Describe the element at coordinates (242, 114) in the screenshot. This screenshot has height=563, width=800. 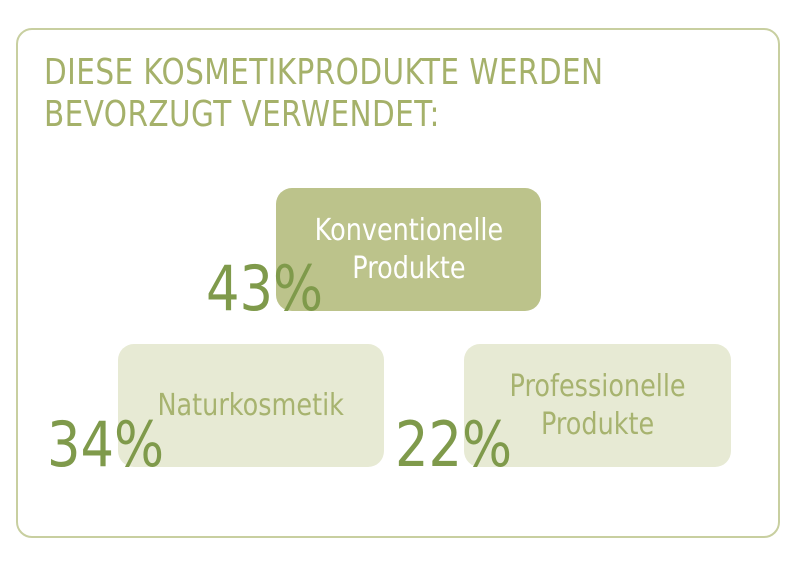
I see `title-line-2: BEVORZUGT VERWENDET:` at that location.